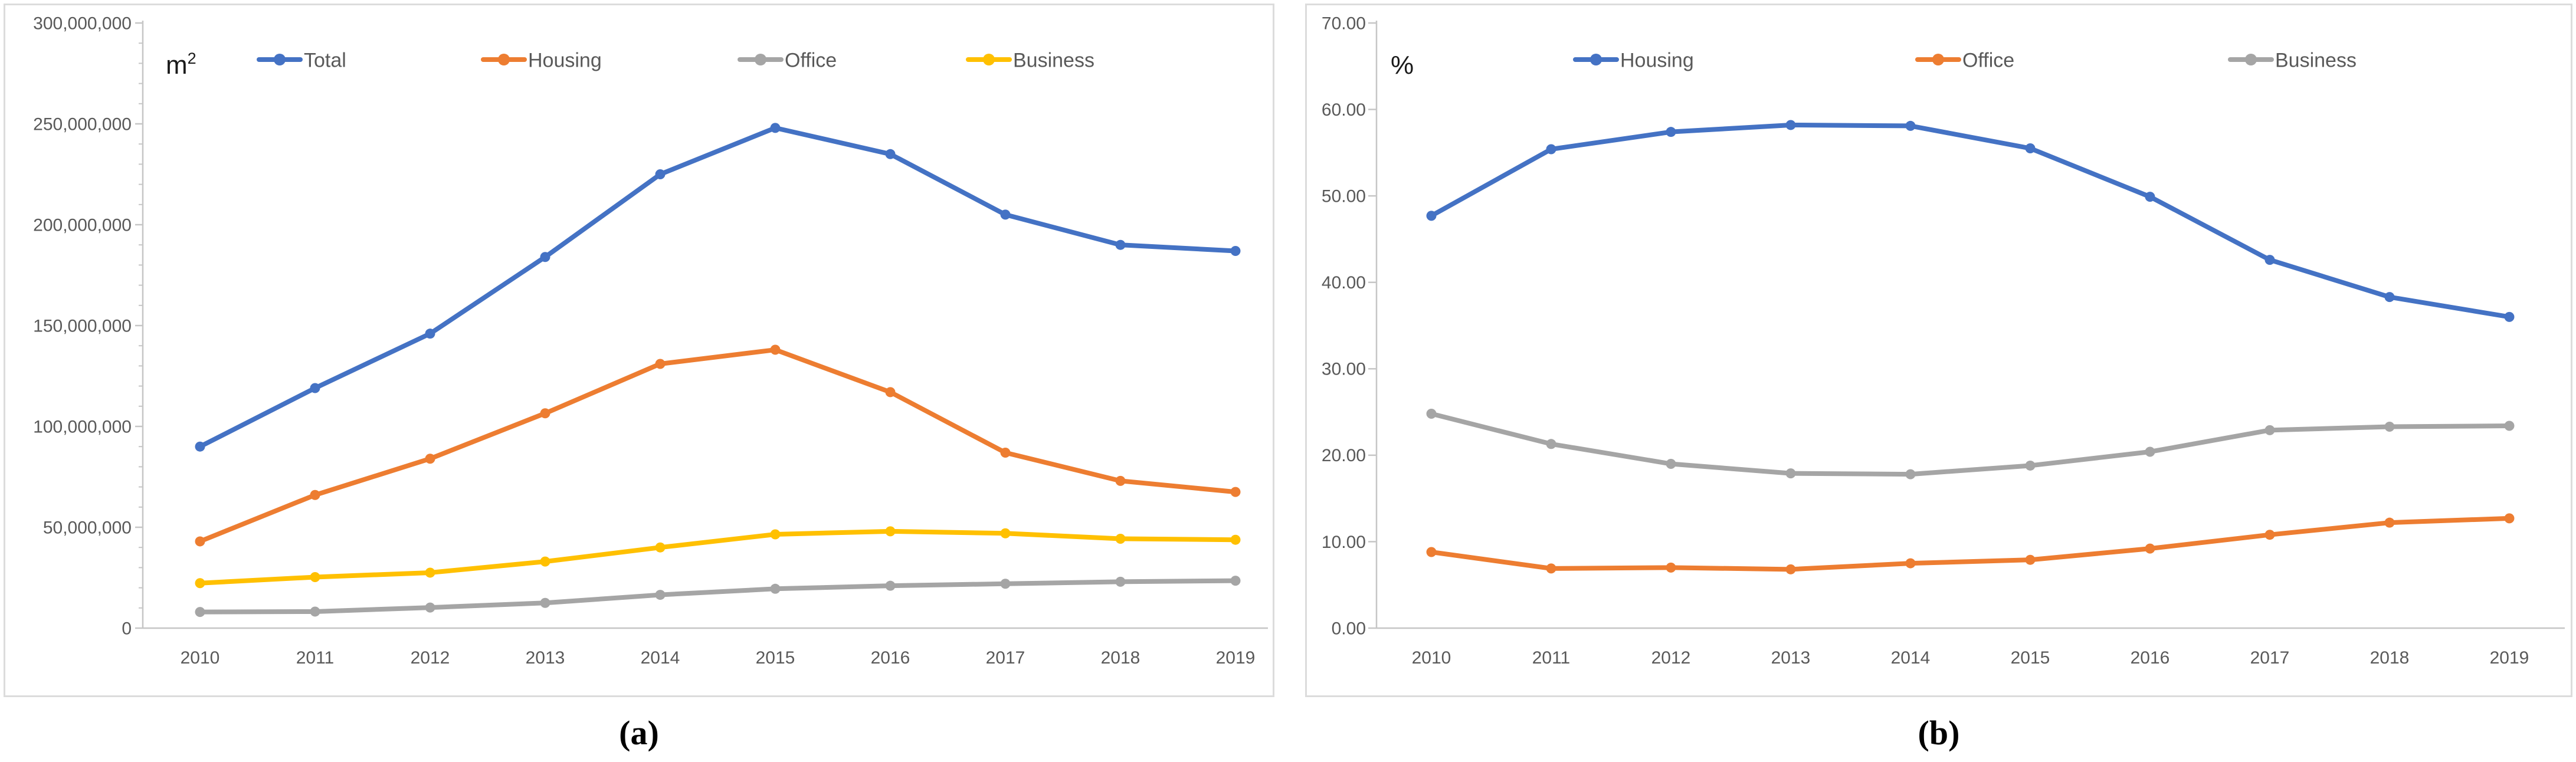 Image resolution: width=2576 pixels, height=762 pixels. Describe the element at coordinates (1970, 221) in the screenshot. I see `series-line-housing` at that location.